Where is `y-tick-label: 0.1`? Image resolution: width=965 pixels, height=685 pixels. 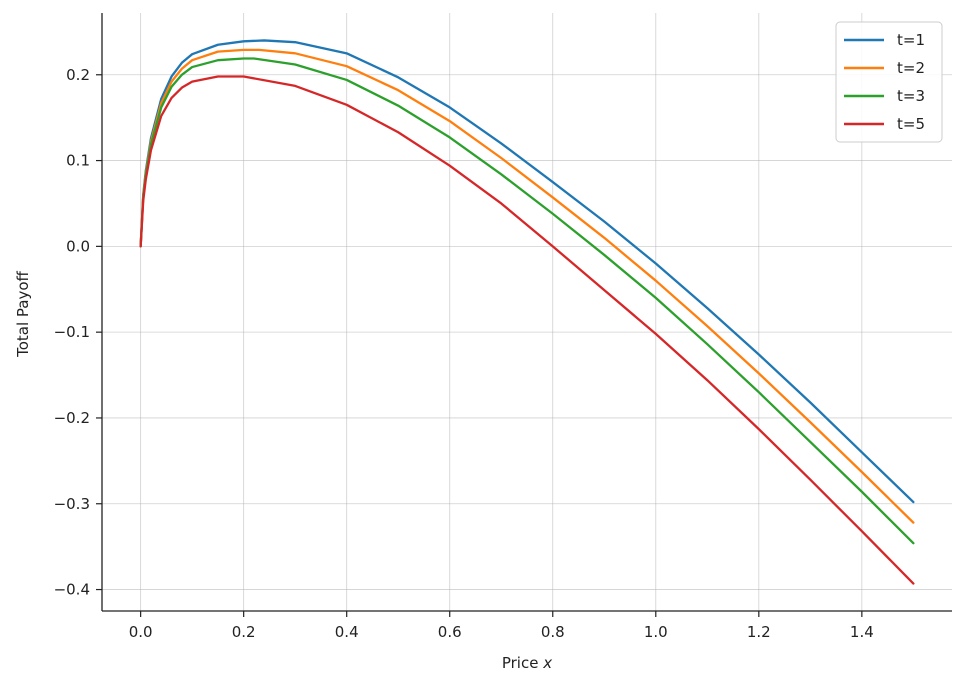
y-tick-label: 0.1 is located at coordinates (78, 161).